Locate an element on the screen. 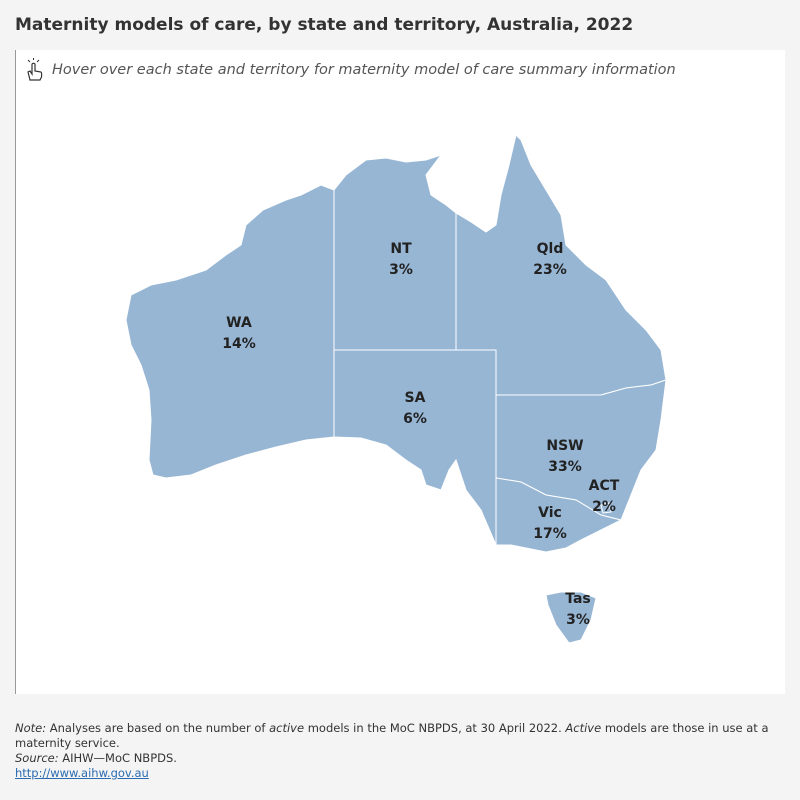 The width and height of the screenshot is (800, 800). region-act is located at coordinates (606, 508).